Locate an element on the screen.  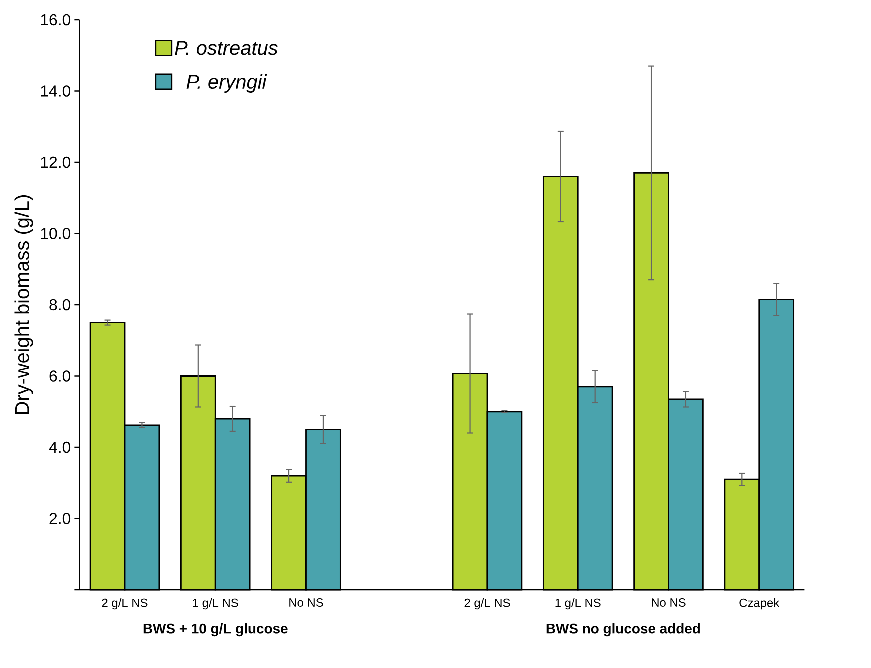
legend-label: P. ostreatus is located at coordinates (226, 48).